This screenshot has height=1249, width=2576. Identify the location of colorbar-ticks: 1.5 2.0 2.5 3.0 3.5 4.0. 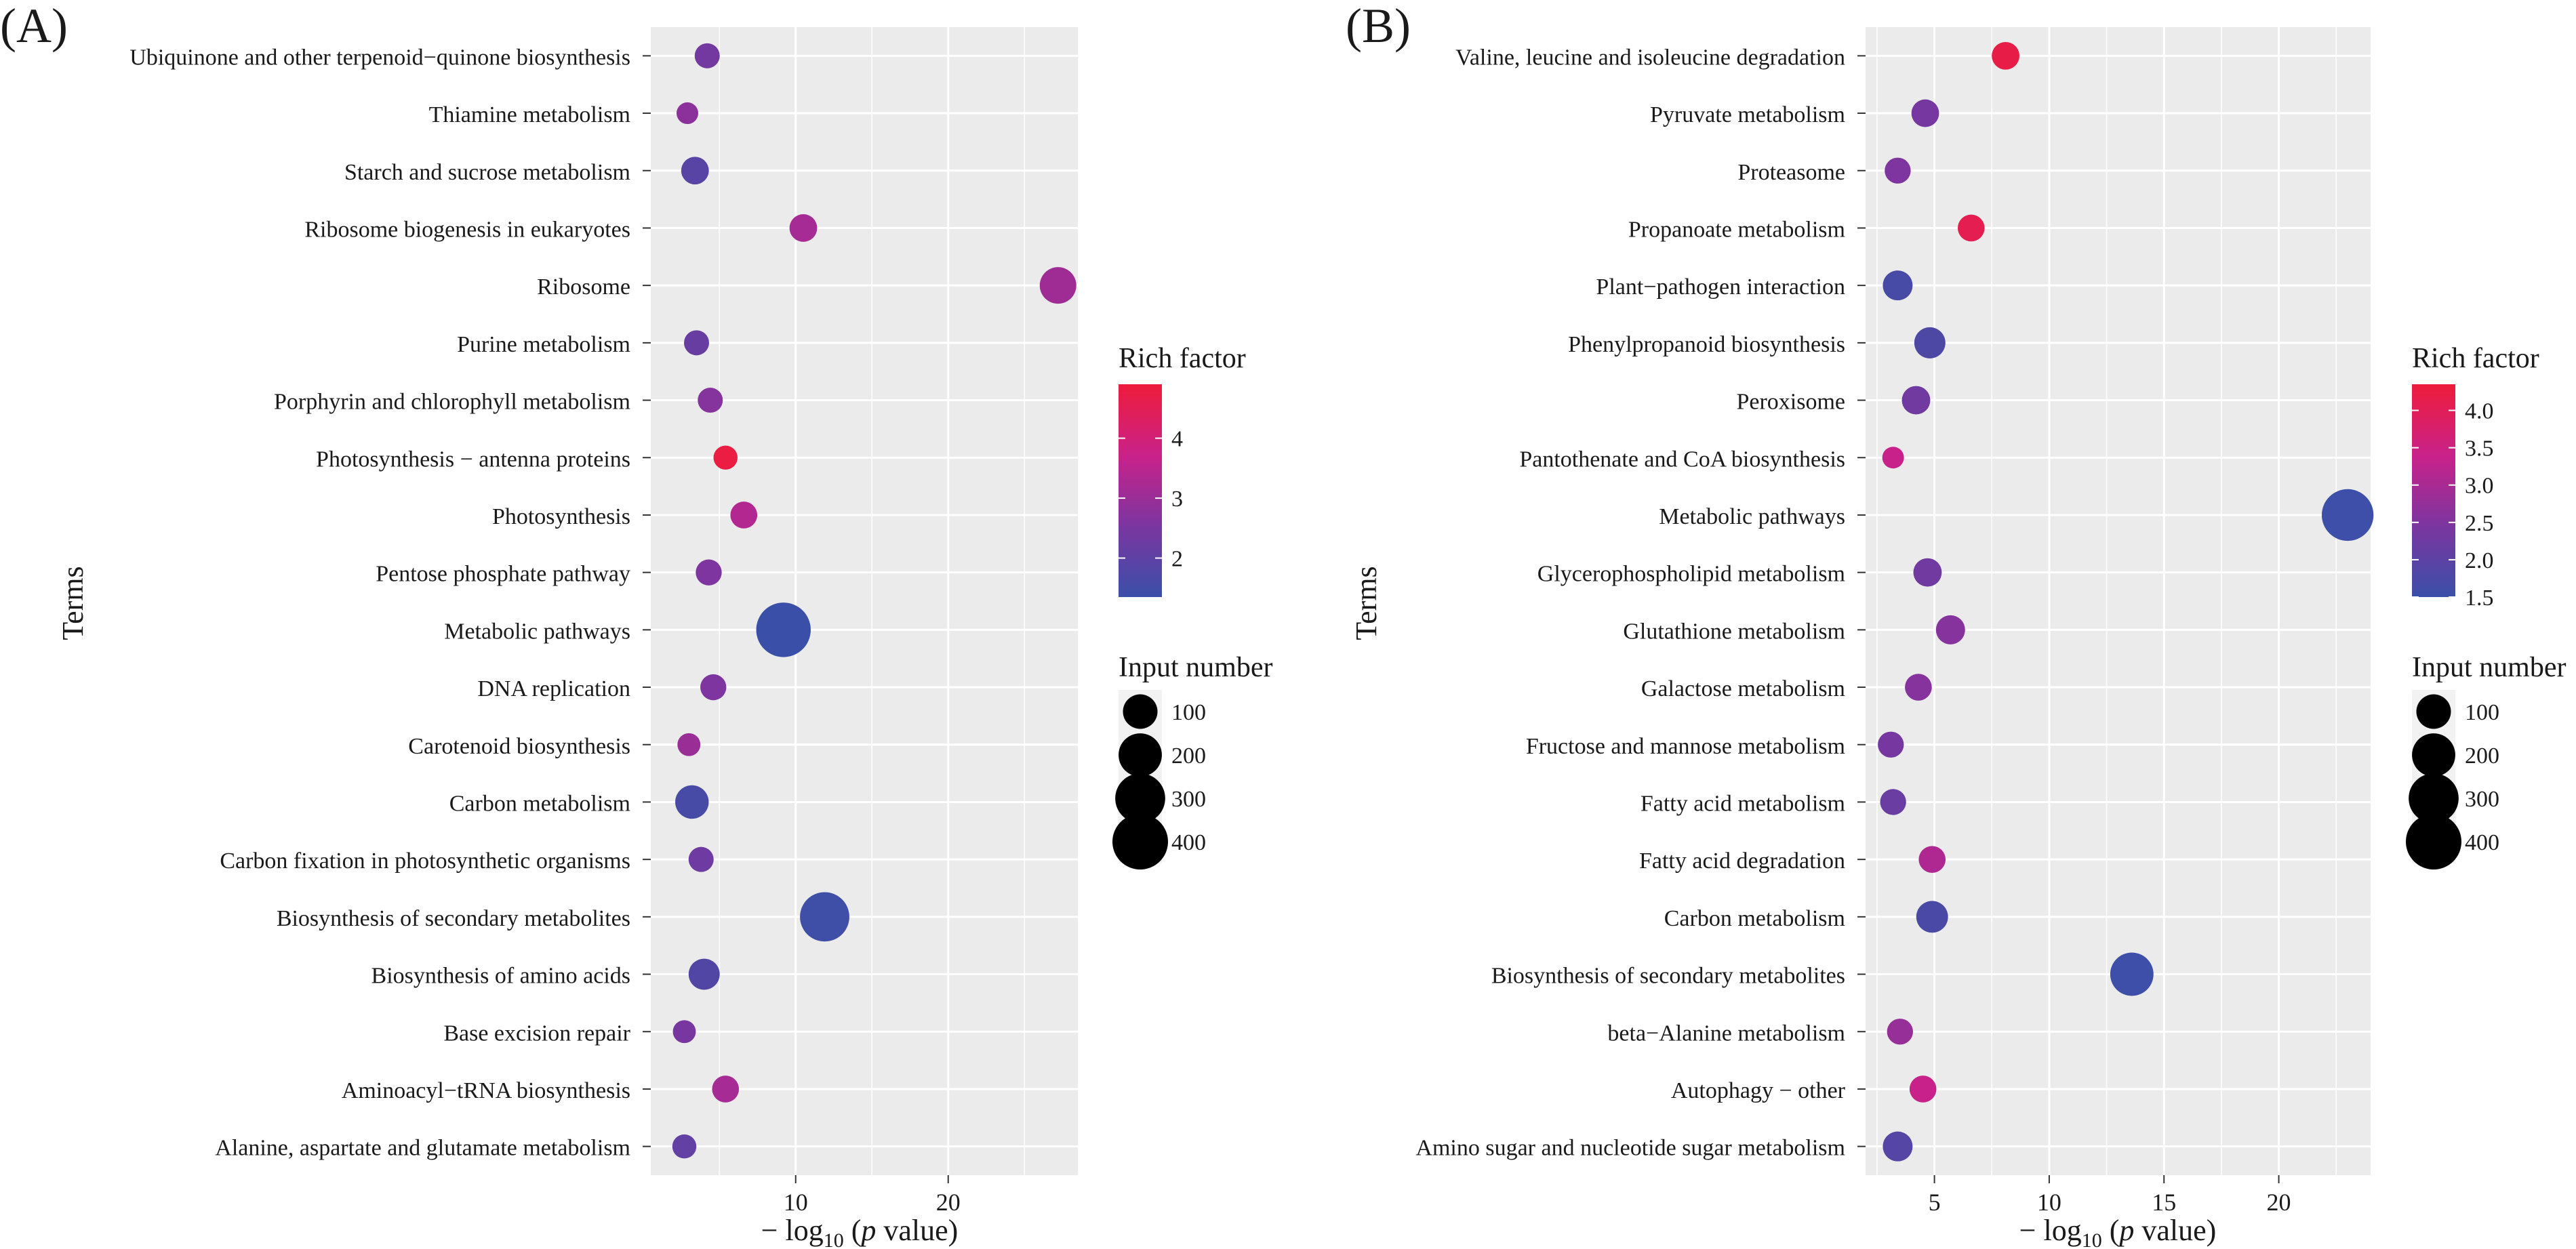
(2453, 505).